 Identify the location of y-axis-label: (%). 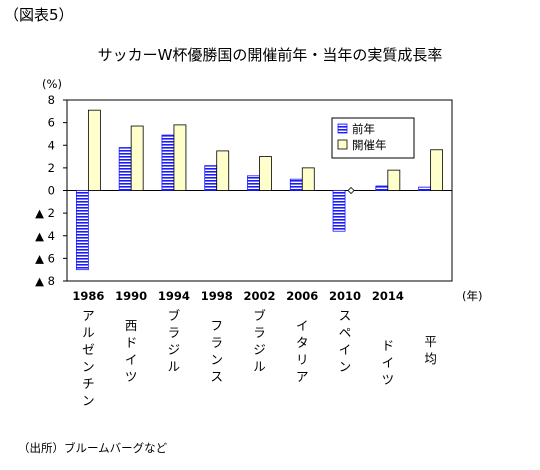
(52, 84).